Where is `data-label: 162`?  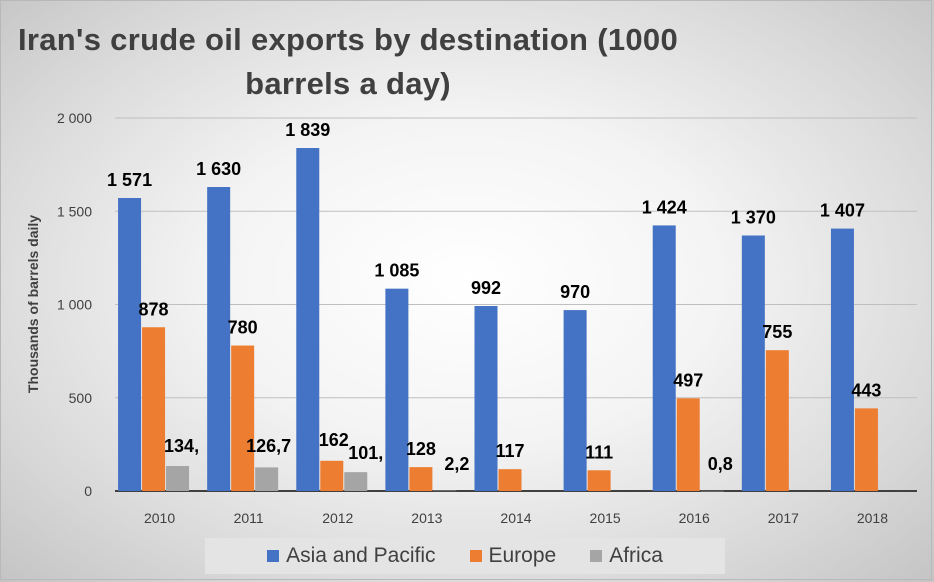
data-label: 162 is located at coordinates (334, 440).